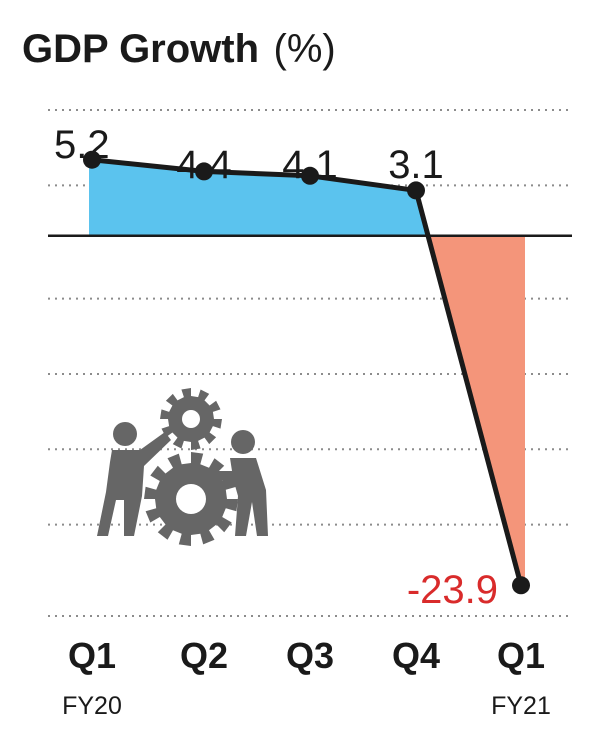 Image resolution: width=605 pixels, height=744 pixels. Describe the element at coordinates (243, 442) in the screenshot. I see `person-right-head` at that location.